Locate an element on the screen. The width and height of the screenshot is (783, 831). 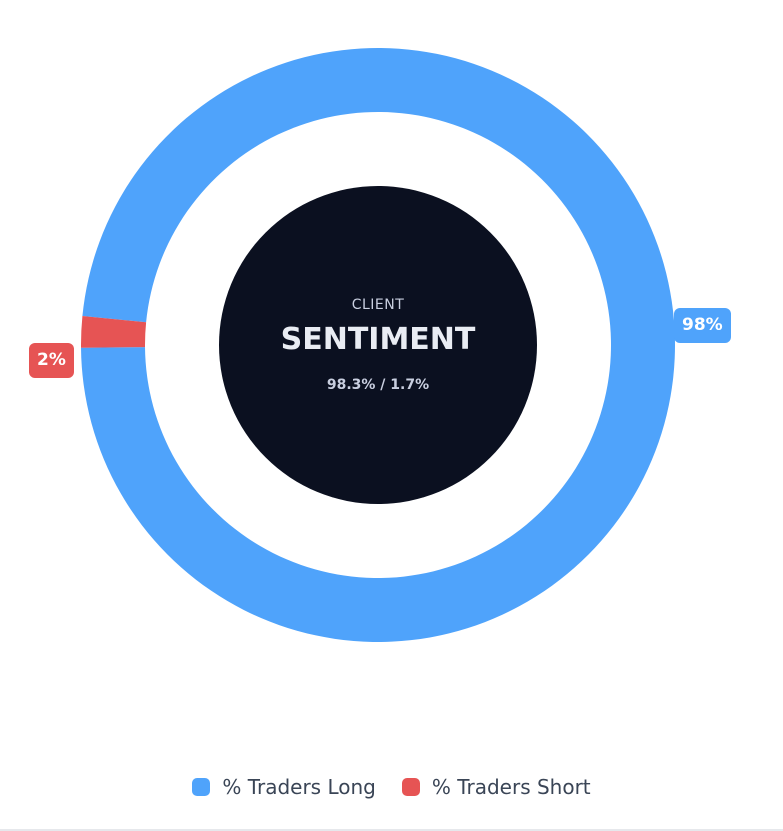
legend-item-long: % Traders Long is located at coordinates (284, 787).